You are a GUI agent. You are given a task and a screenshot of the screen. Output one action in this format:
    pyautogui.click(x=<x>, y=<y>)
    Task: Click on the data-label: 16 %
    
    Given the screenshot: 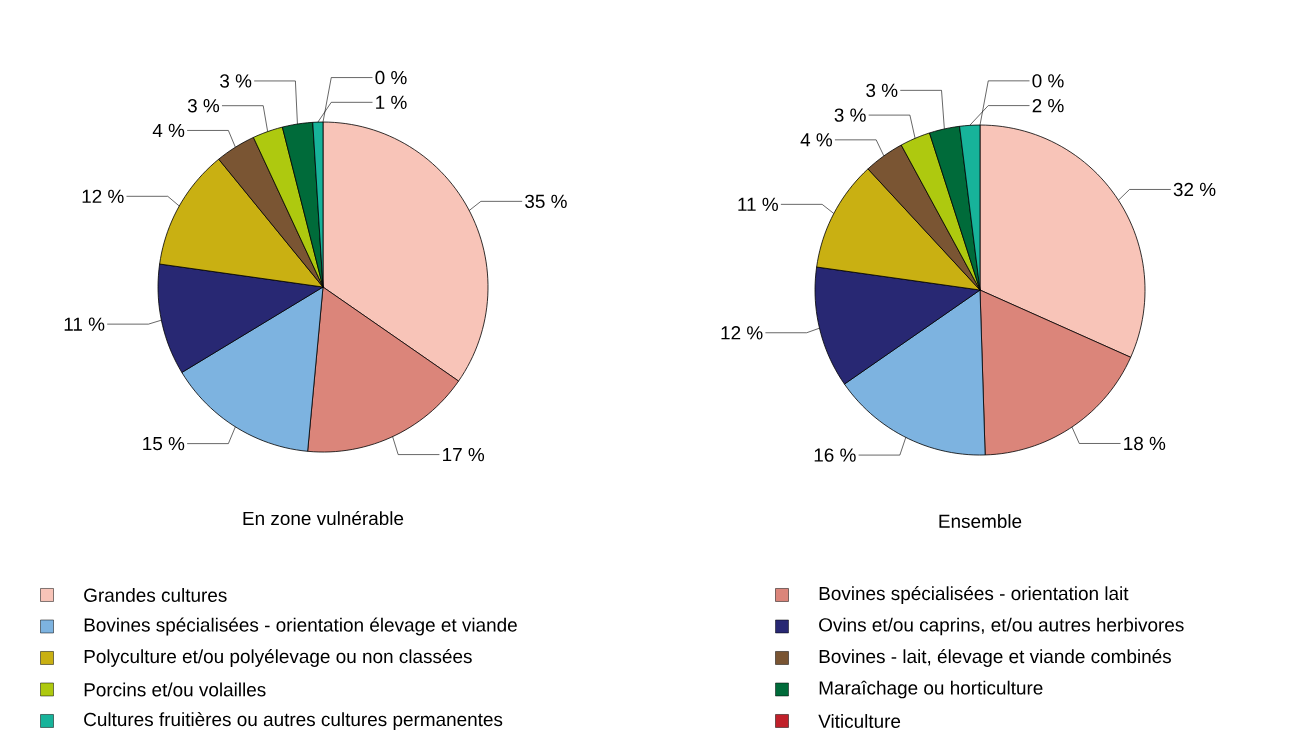 What is the action you would take?
    pyautogui.click(x=835, y=455)
    